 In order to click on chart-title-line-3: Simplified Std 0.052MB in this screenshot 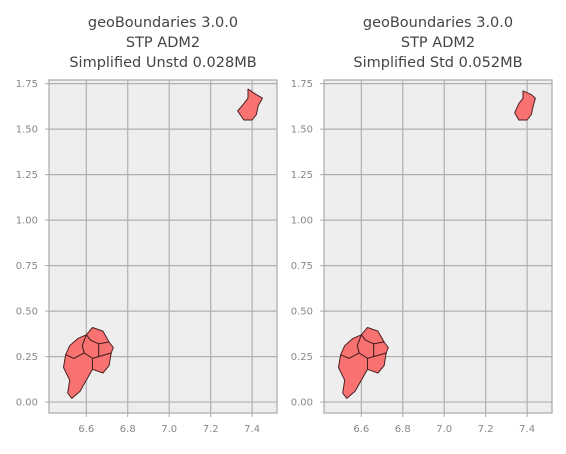, I will do `click(437, 63)`.